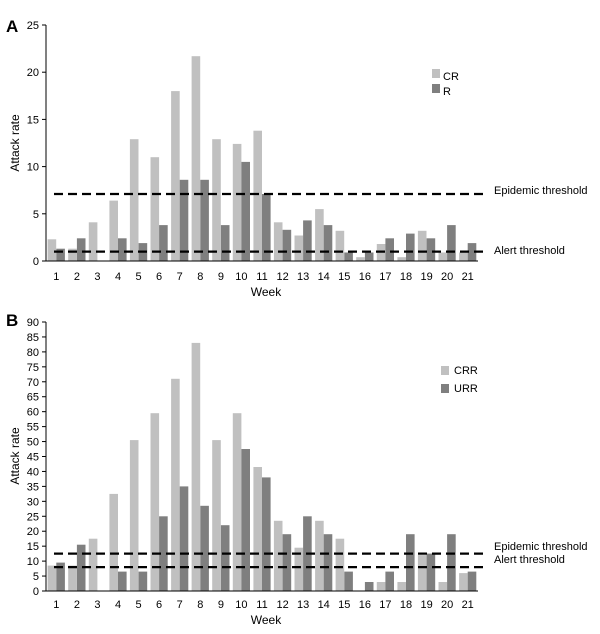  What do you see at coordinates (33, 532) in the screenshot?
I see `panel-b-y-tick-label: 20` at bounding box center [33, 532].